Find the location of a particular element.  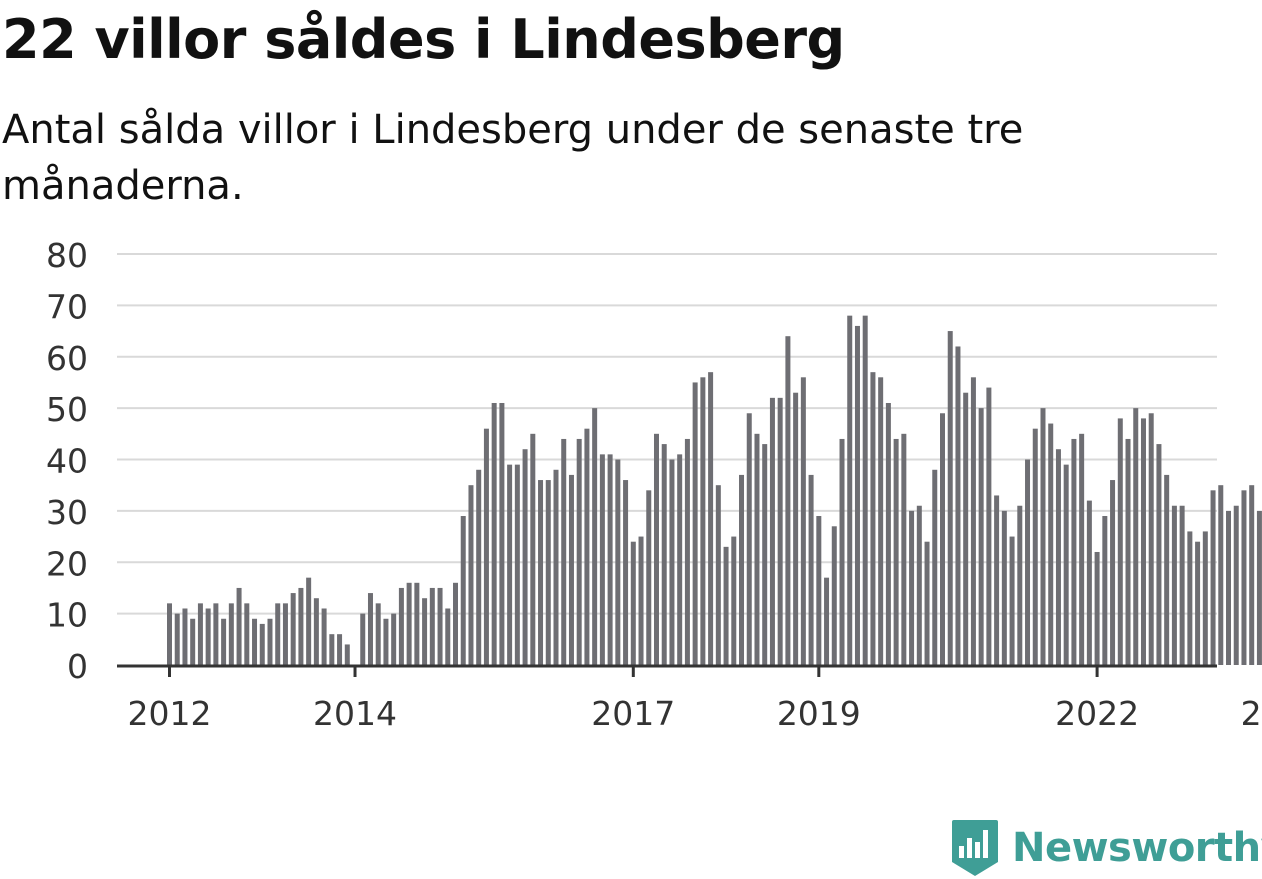

y-tick-label: 80 is located at coordinates (67, 255).